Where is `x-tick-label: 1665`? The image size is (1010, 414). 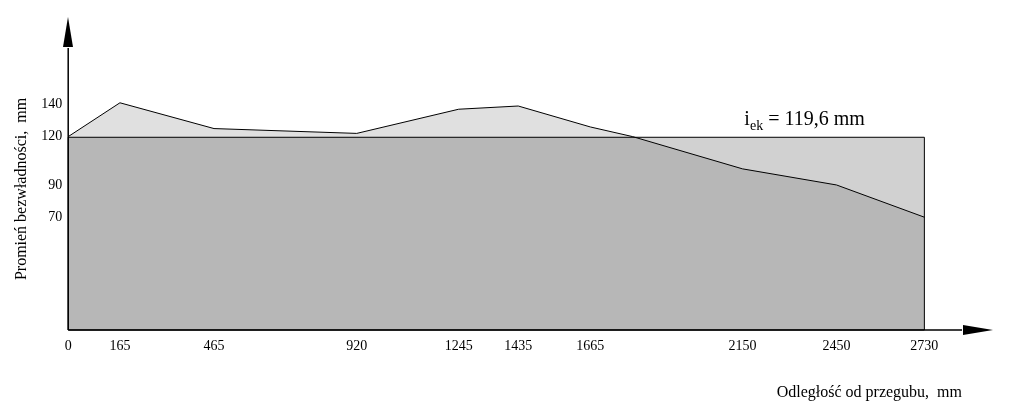
x-tick-label: 1665 is located at coordinates (590, 346).